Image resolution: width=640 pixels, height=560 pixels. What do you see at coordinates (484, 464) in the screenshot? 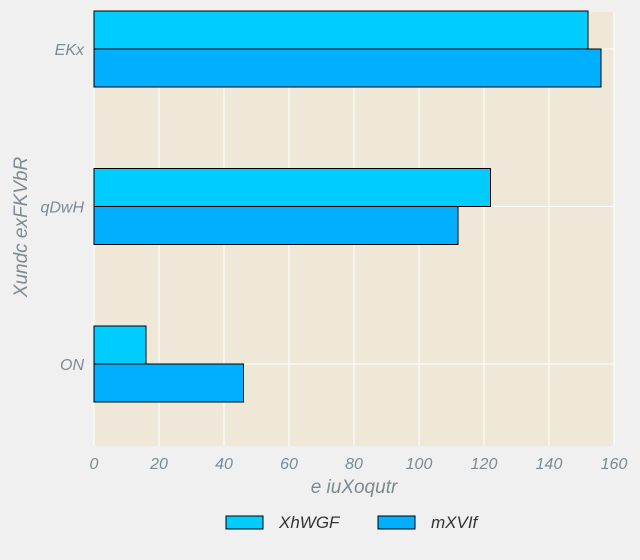
I see `x-tick-label: 120` at bounding box center [484, 464].